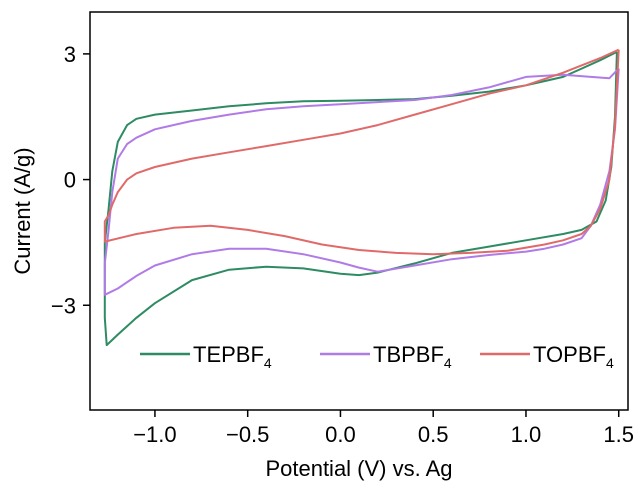 This screenshot has width=636, height=486. I want to click on x-axis-ticks: −1.0 −0.5 0.0 0.5 1.0 1.5, so click(383, 428).